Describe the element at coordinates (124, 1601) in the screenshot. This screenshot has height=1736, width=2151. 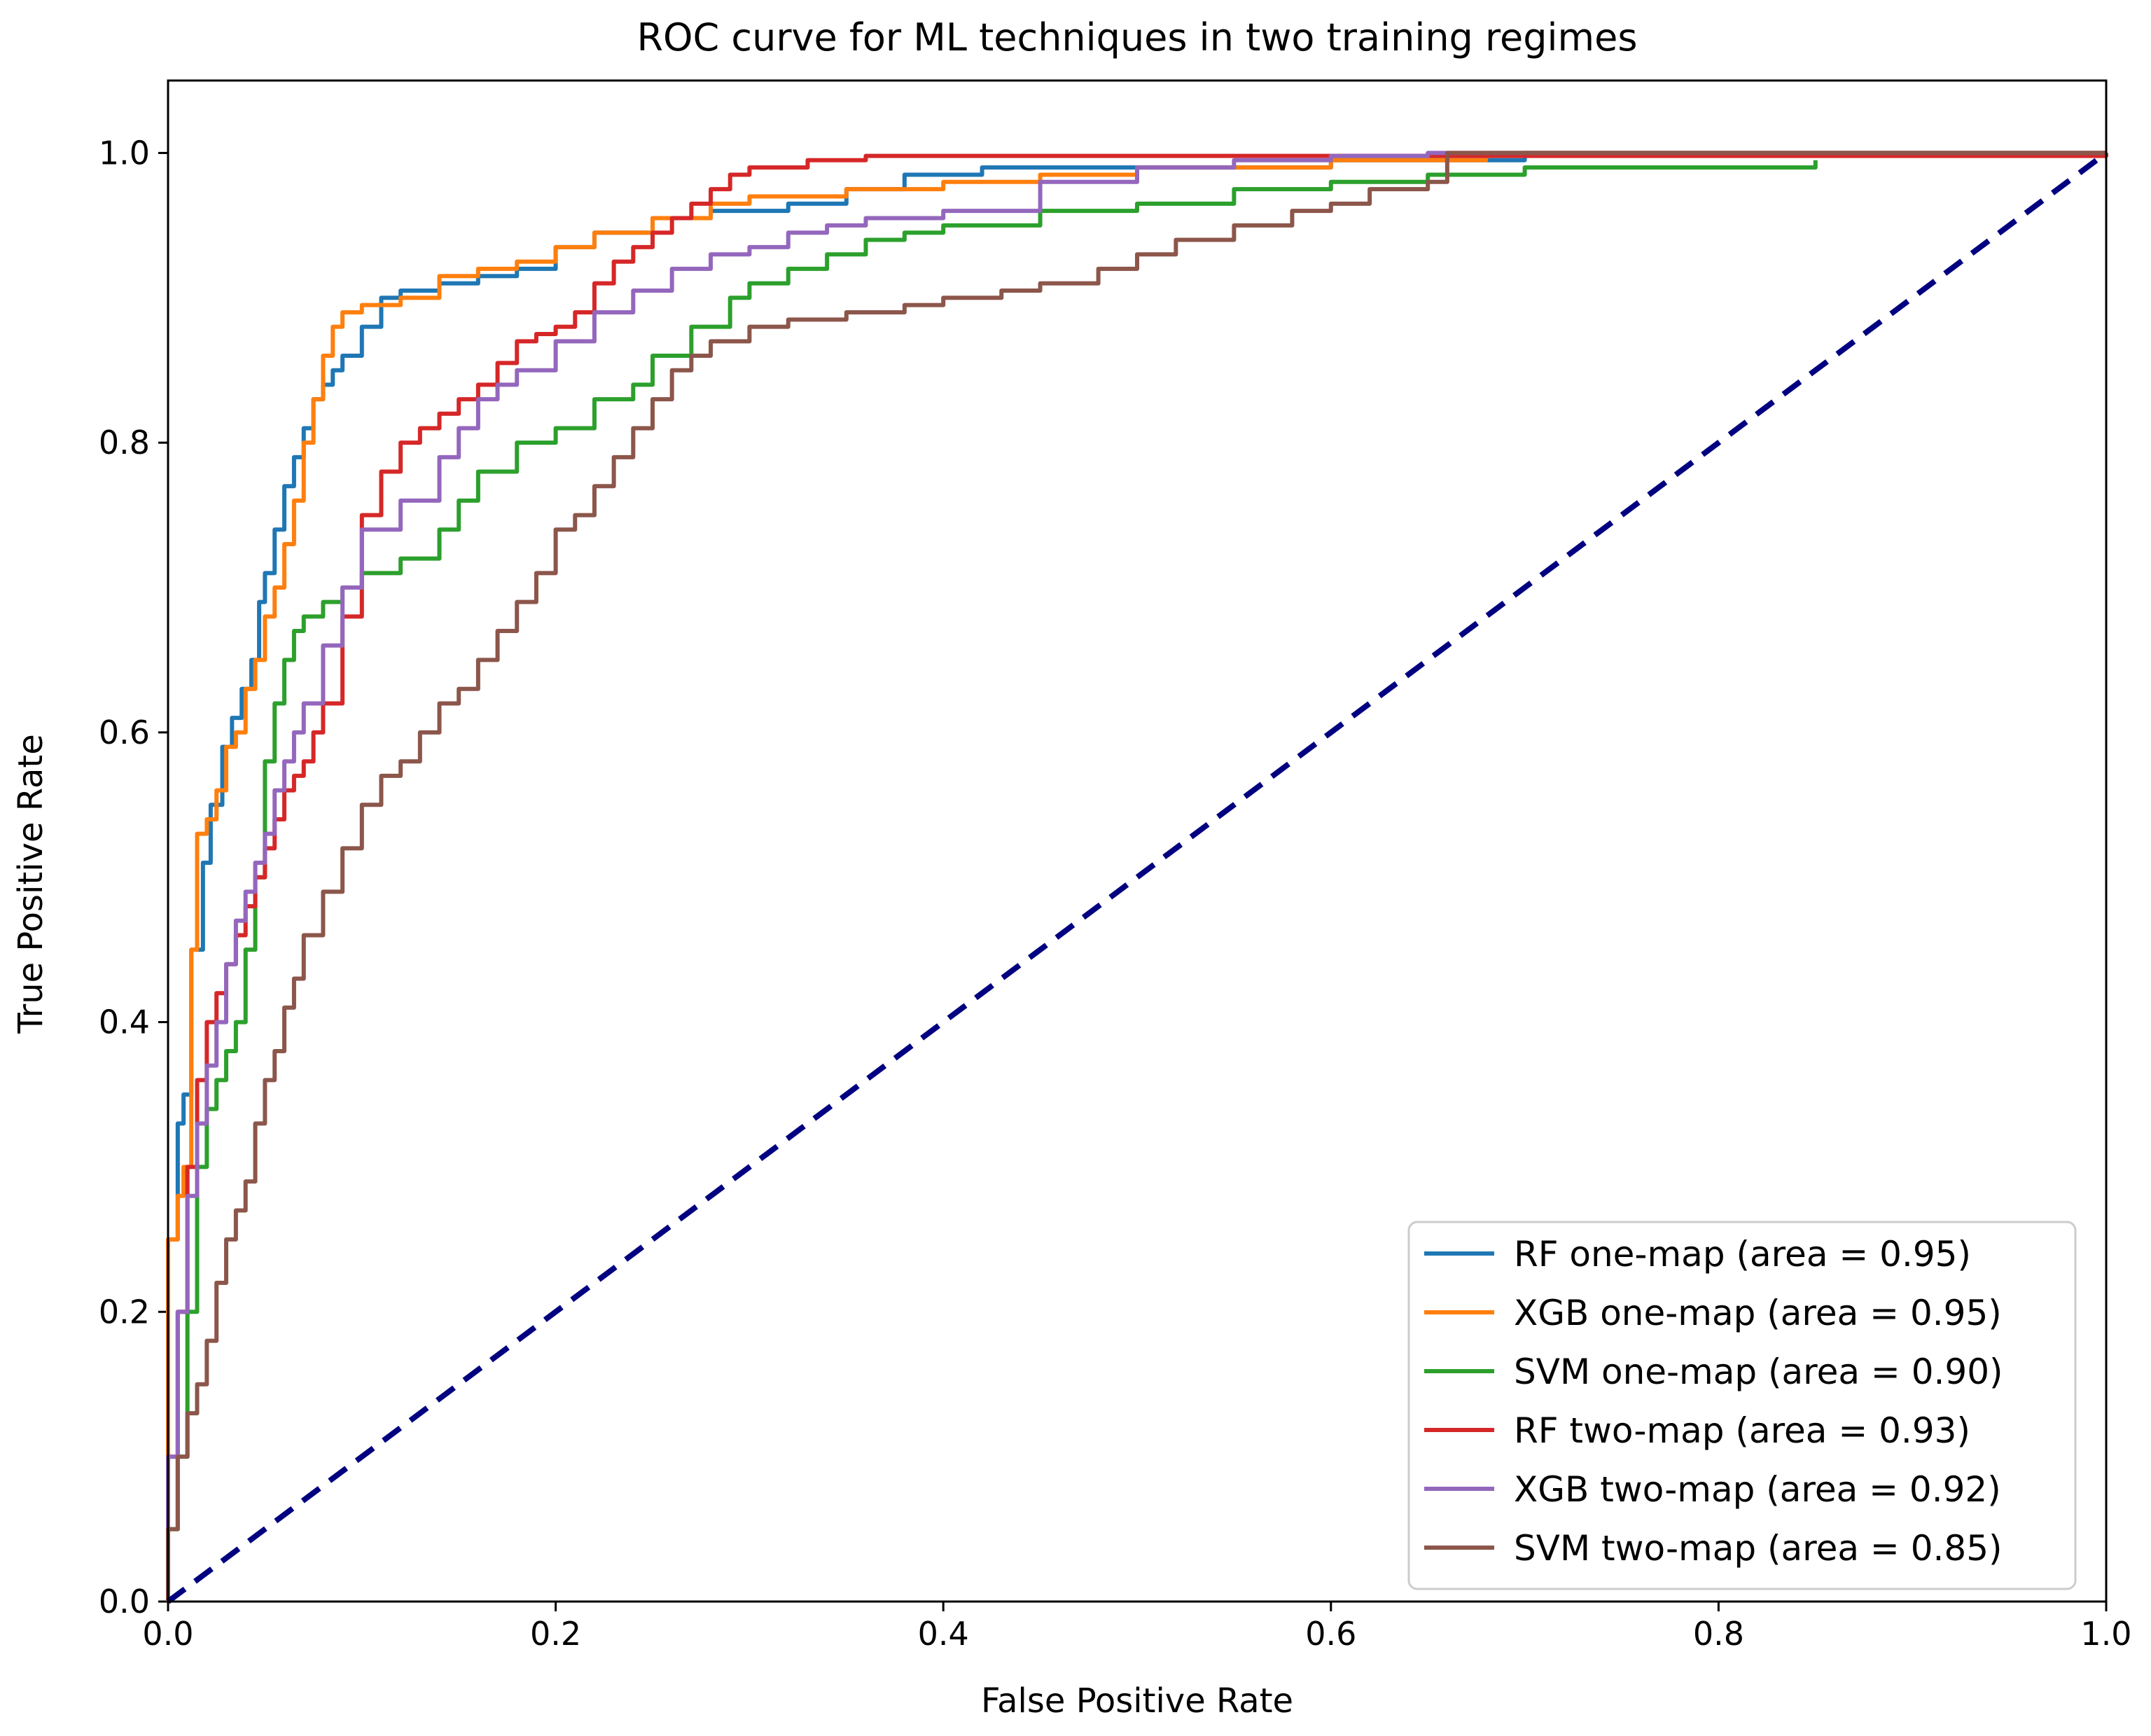
I see `y-tick-label: 0.0` at that location.